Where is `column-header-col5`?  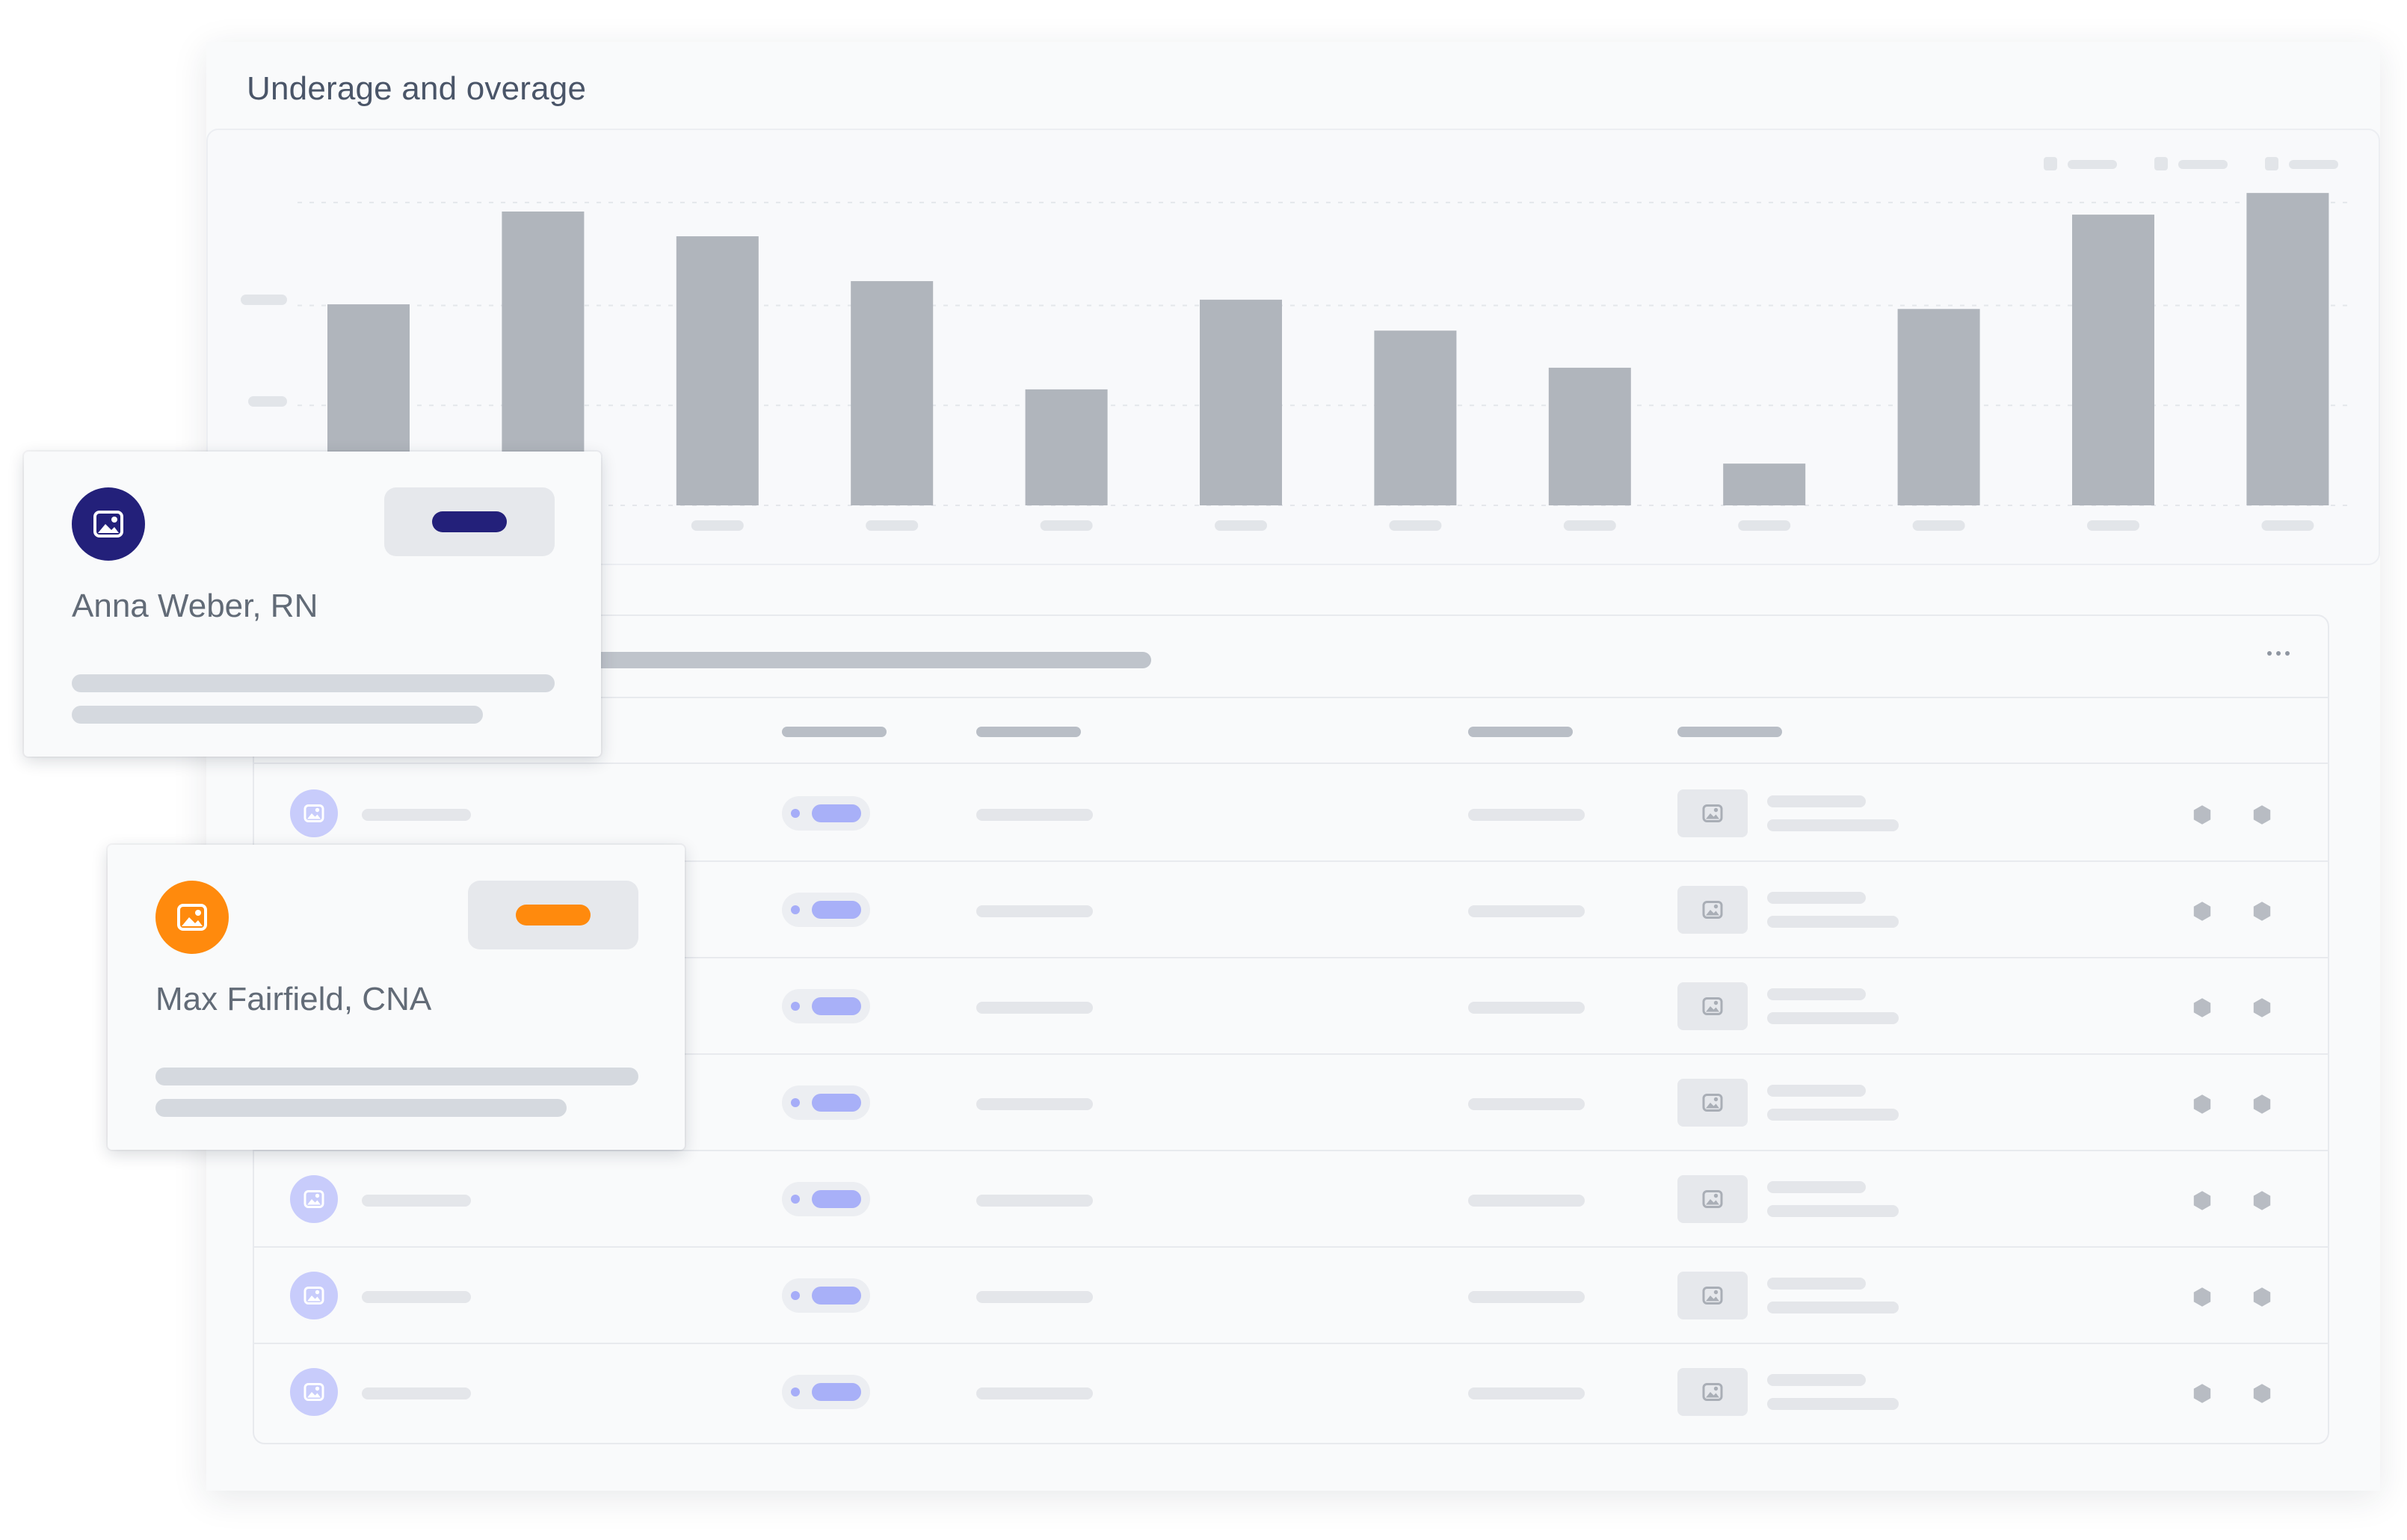 column-header-col5 is located at coordinates (1729, 732).